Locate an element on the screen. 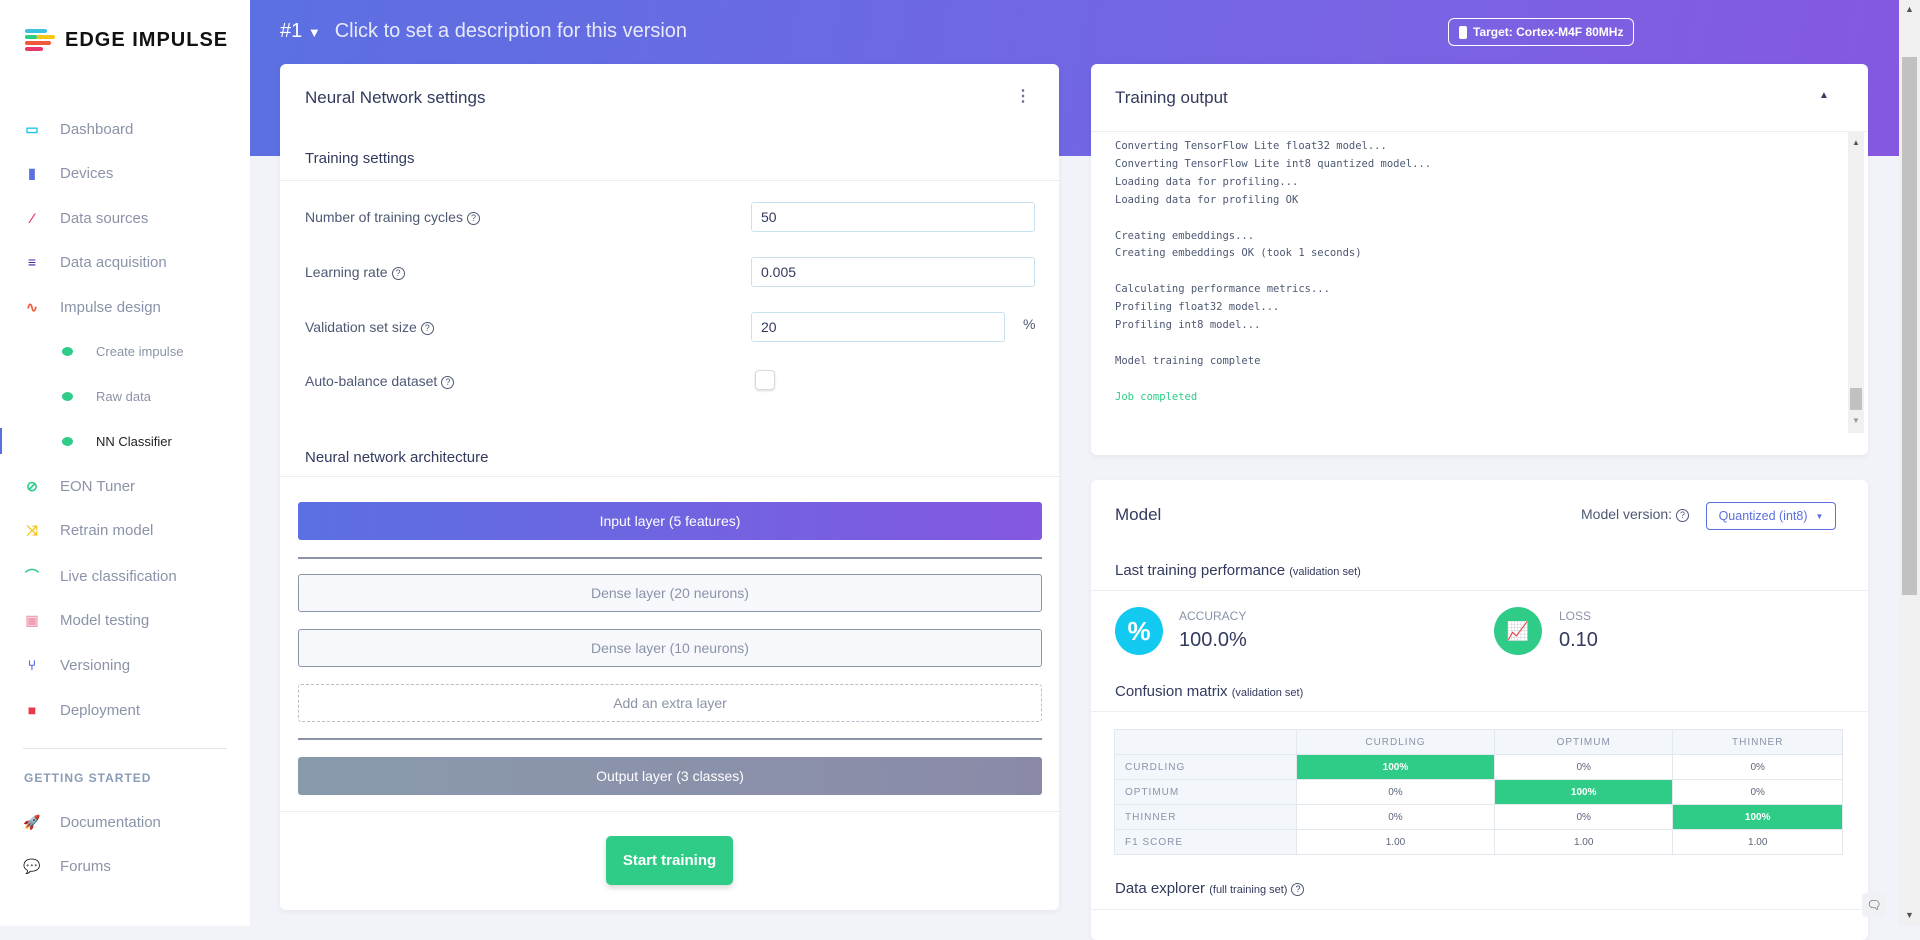 This screenshot has width=1920, height=940. cycles-label: Number of training cycles? is located at coordinates (392, 217).